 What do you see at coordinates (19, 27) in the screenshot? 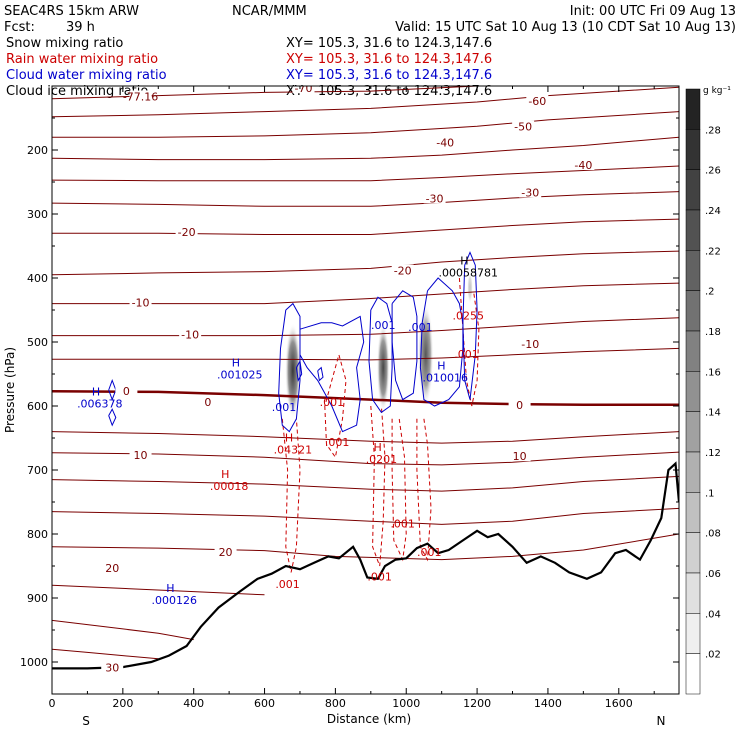
I see `fcst-label: Fcst:` at bounding box center [19, 27].